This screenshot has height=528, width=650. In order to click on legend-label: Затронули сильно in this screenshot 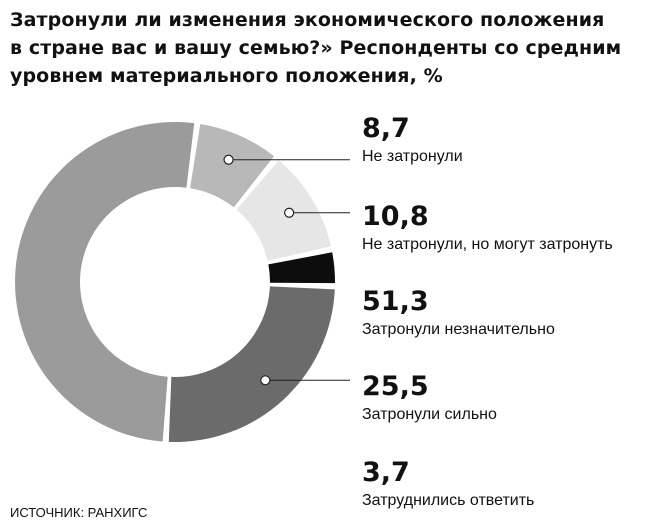, I will do `click(429, 414)`.